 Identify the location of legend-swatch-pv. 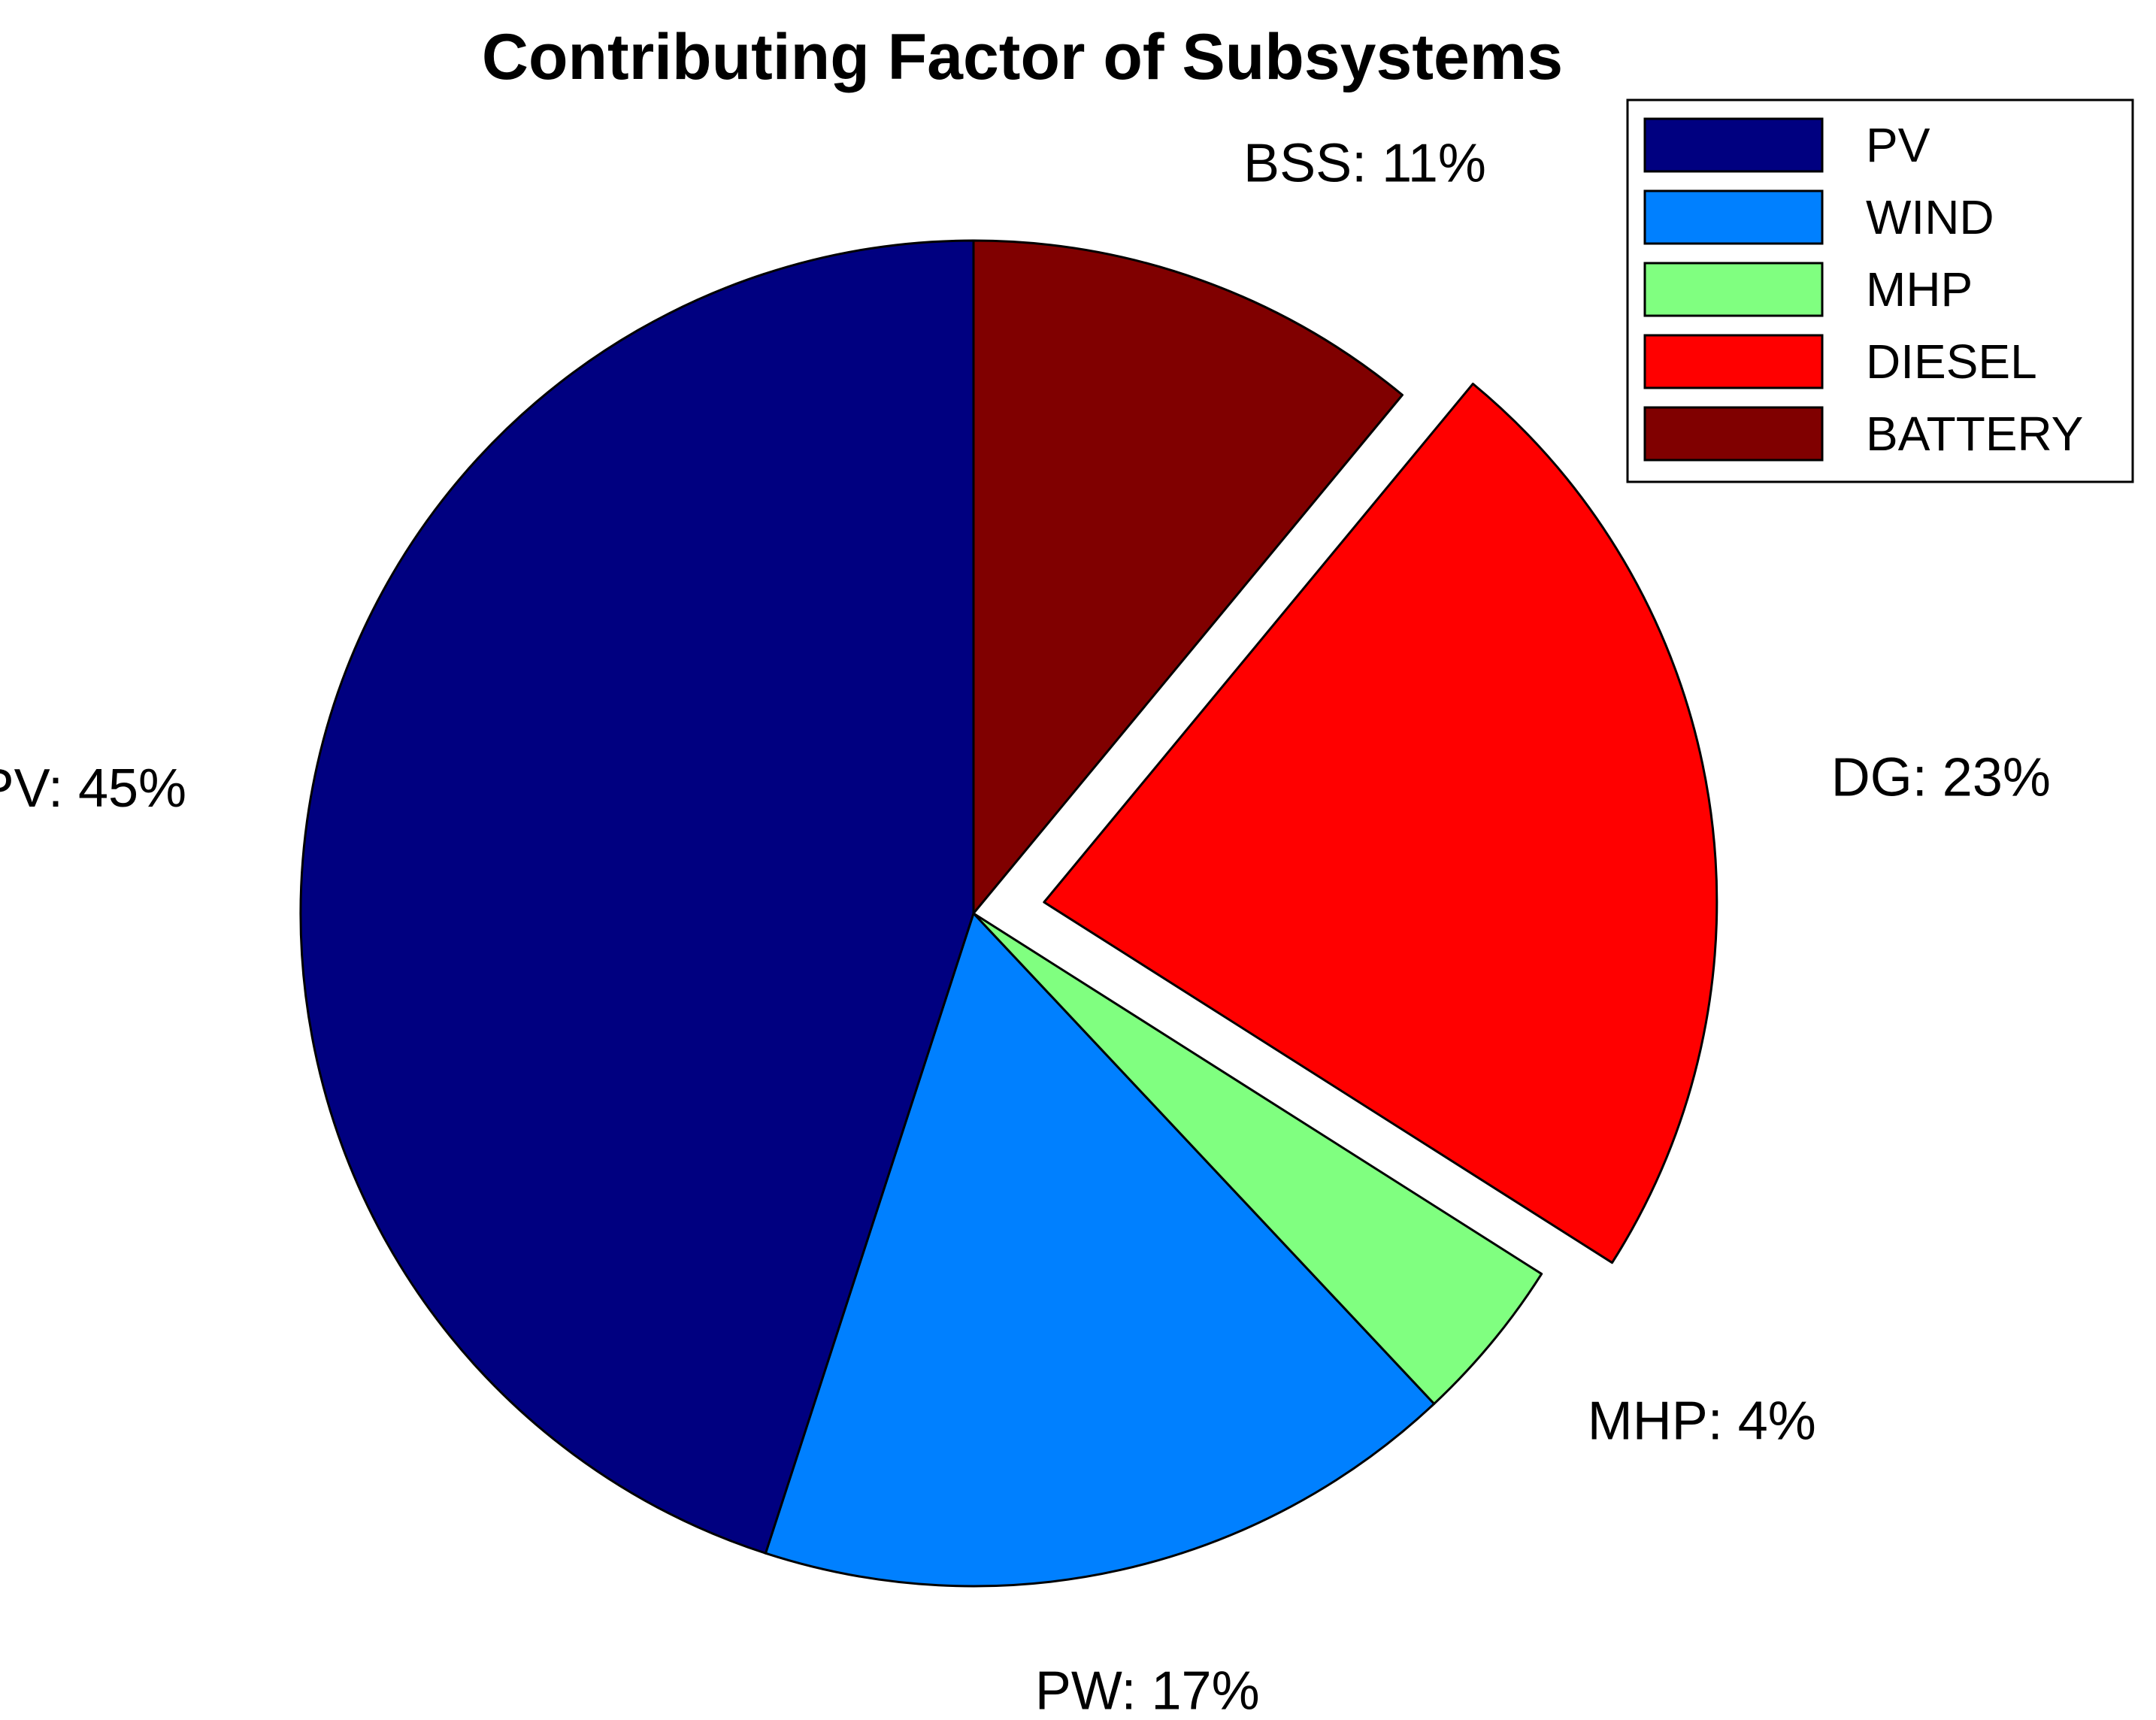
(1733, 145).